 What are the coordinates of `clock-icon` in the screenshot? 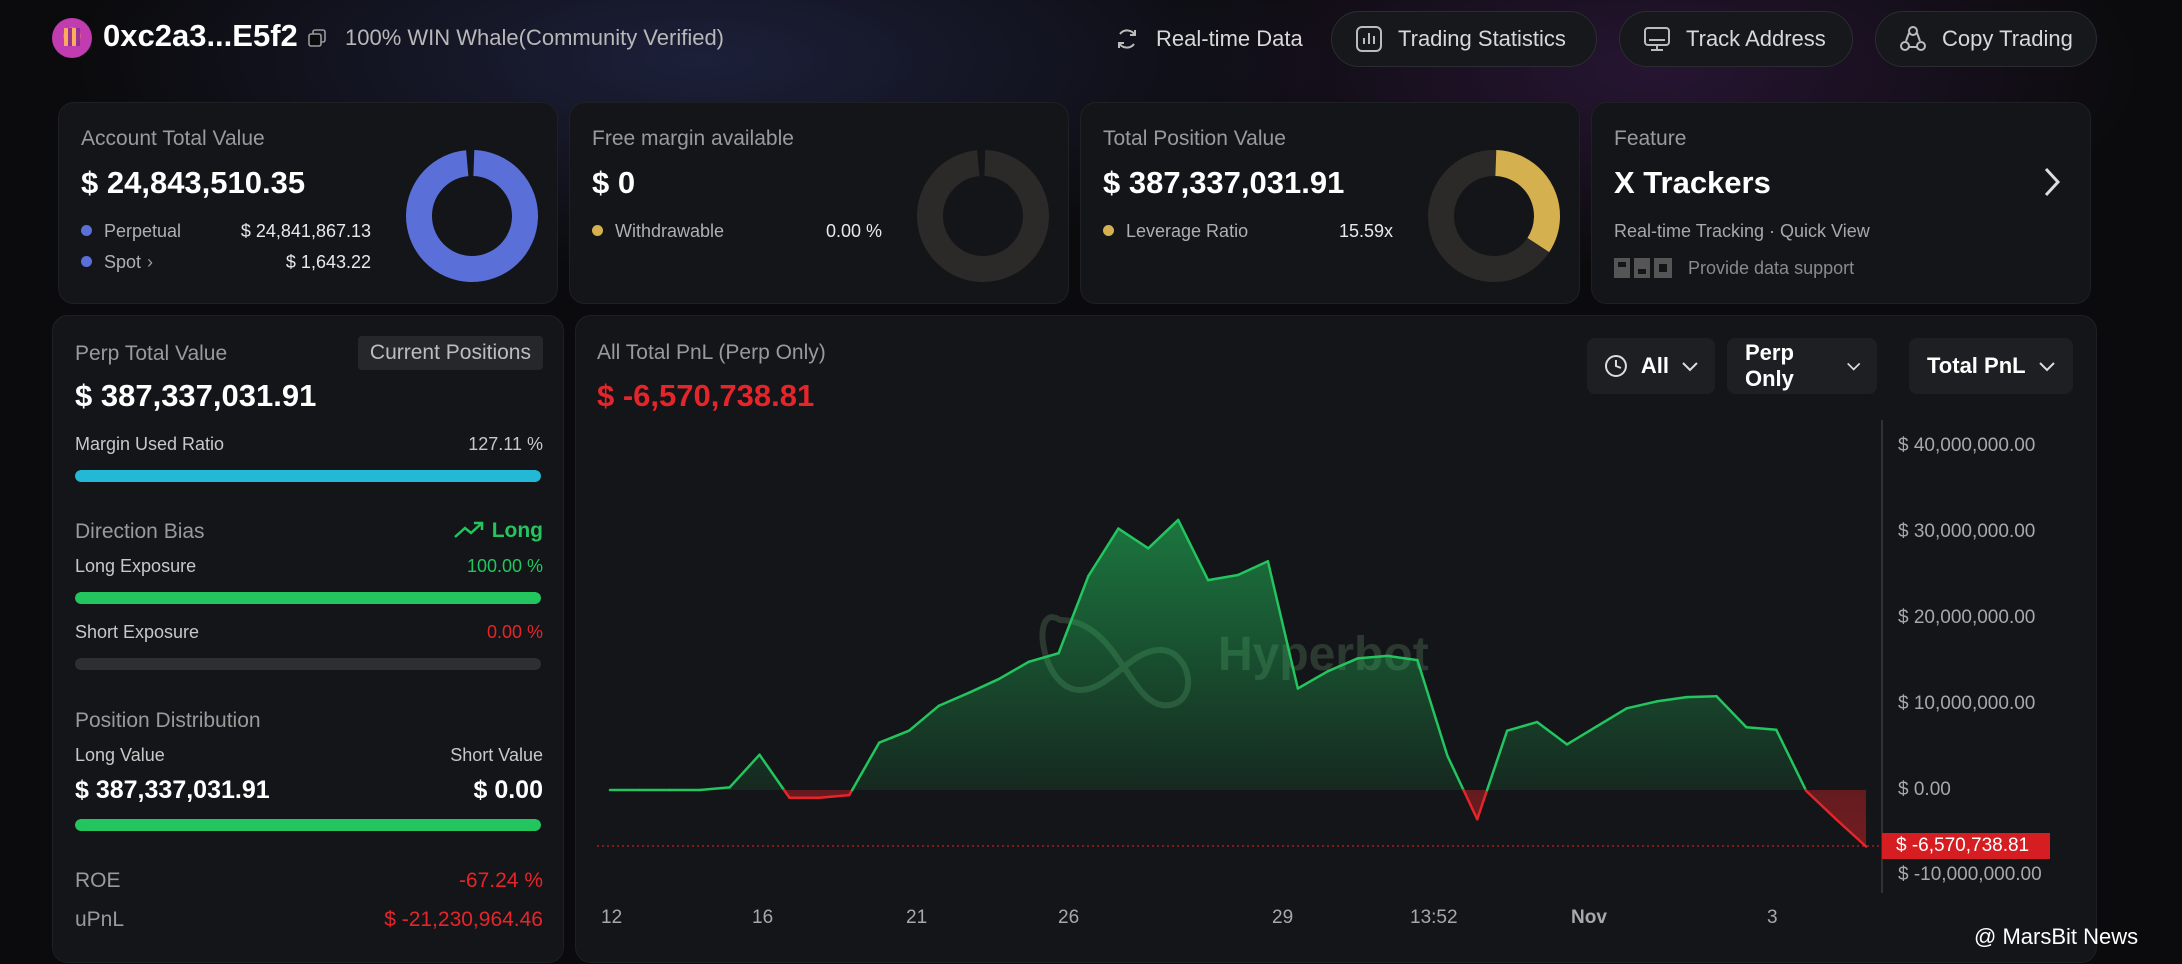 It's located at (1615, 366).